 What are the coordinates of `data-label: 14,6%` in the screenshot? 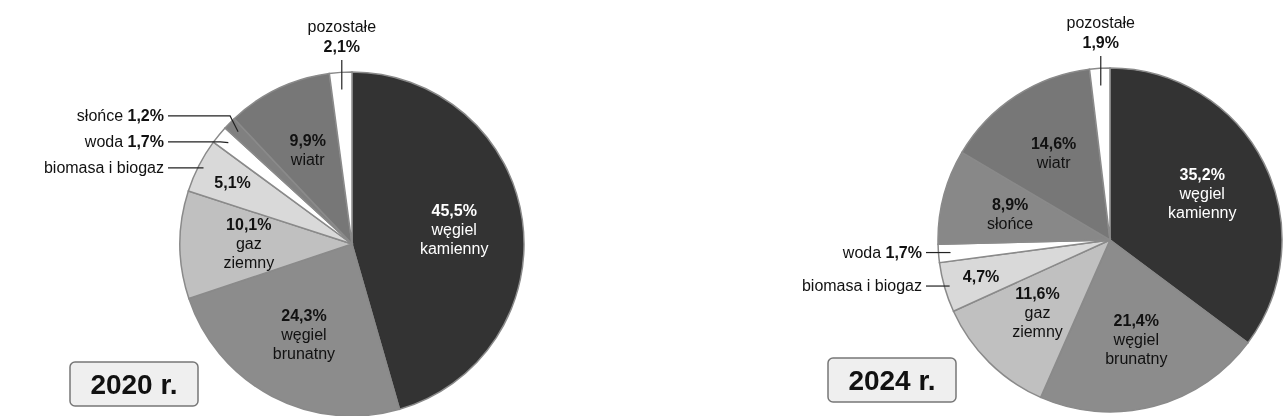 It's located at (1053, 144).